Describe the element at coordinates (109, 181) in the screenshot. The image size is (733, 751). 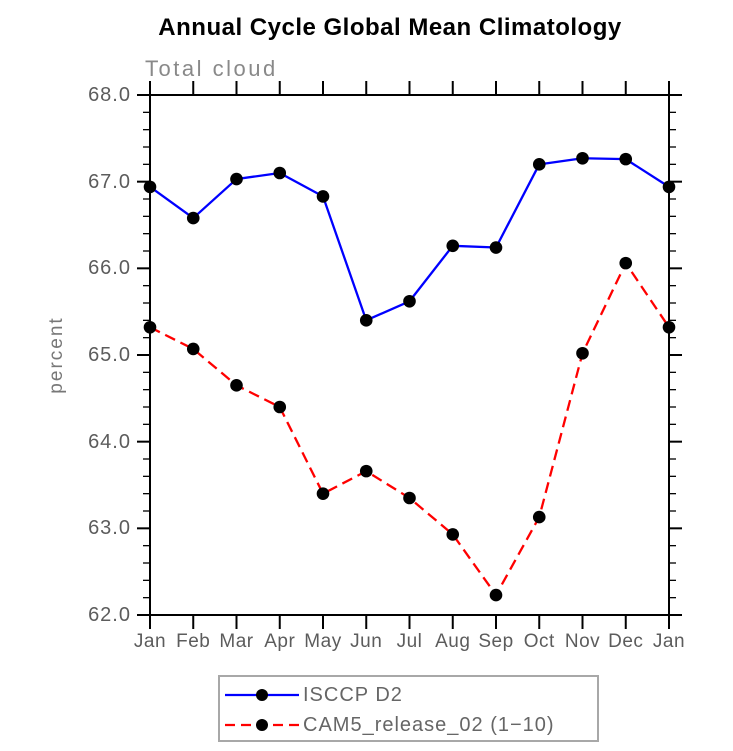
I see `y-tick-label: 67.0` at that location.